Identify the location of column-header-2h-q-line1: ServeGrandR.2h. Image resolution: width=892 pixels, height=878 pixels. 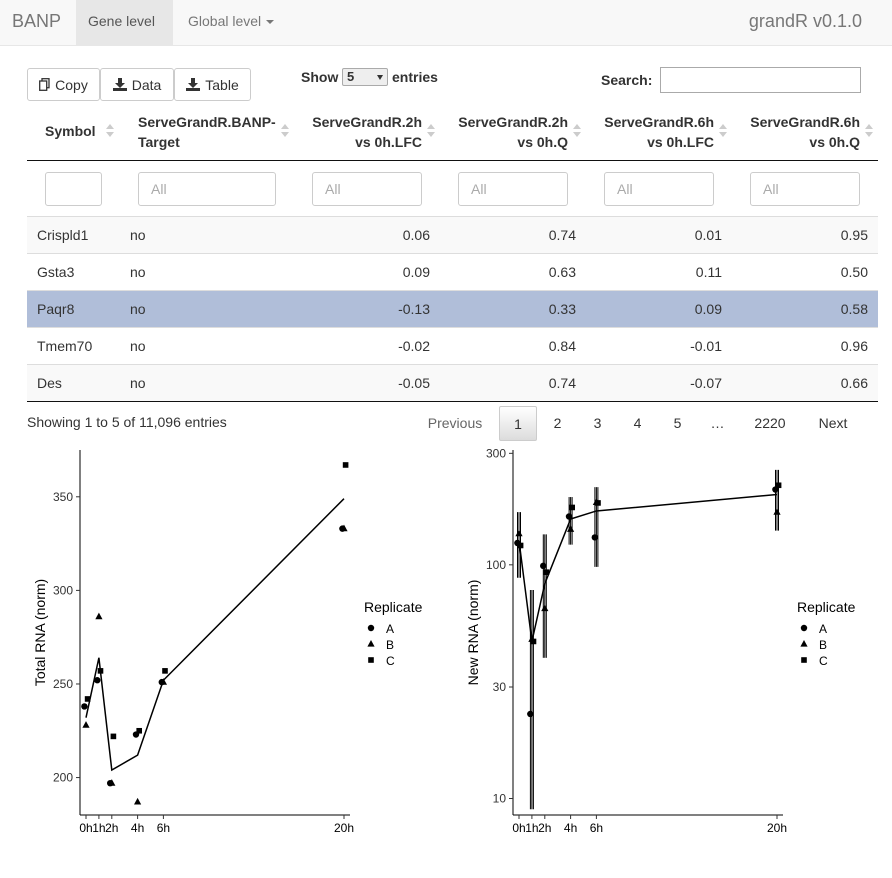
(513, 122).